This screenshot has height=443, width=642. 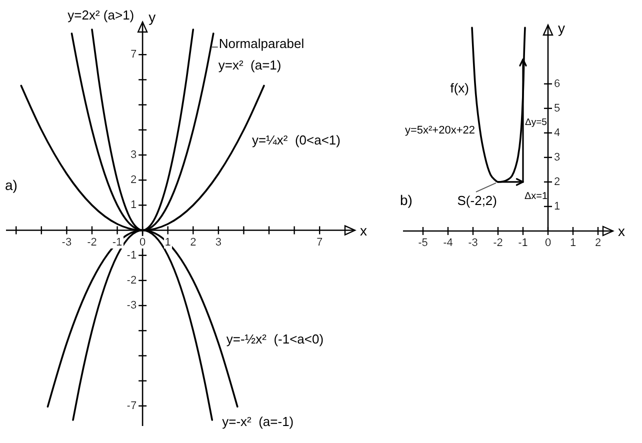 What do you see at coordinates (557, 108) in the screenshot?
I see `y-tick-label: 5` at bounding box center [557, 108].